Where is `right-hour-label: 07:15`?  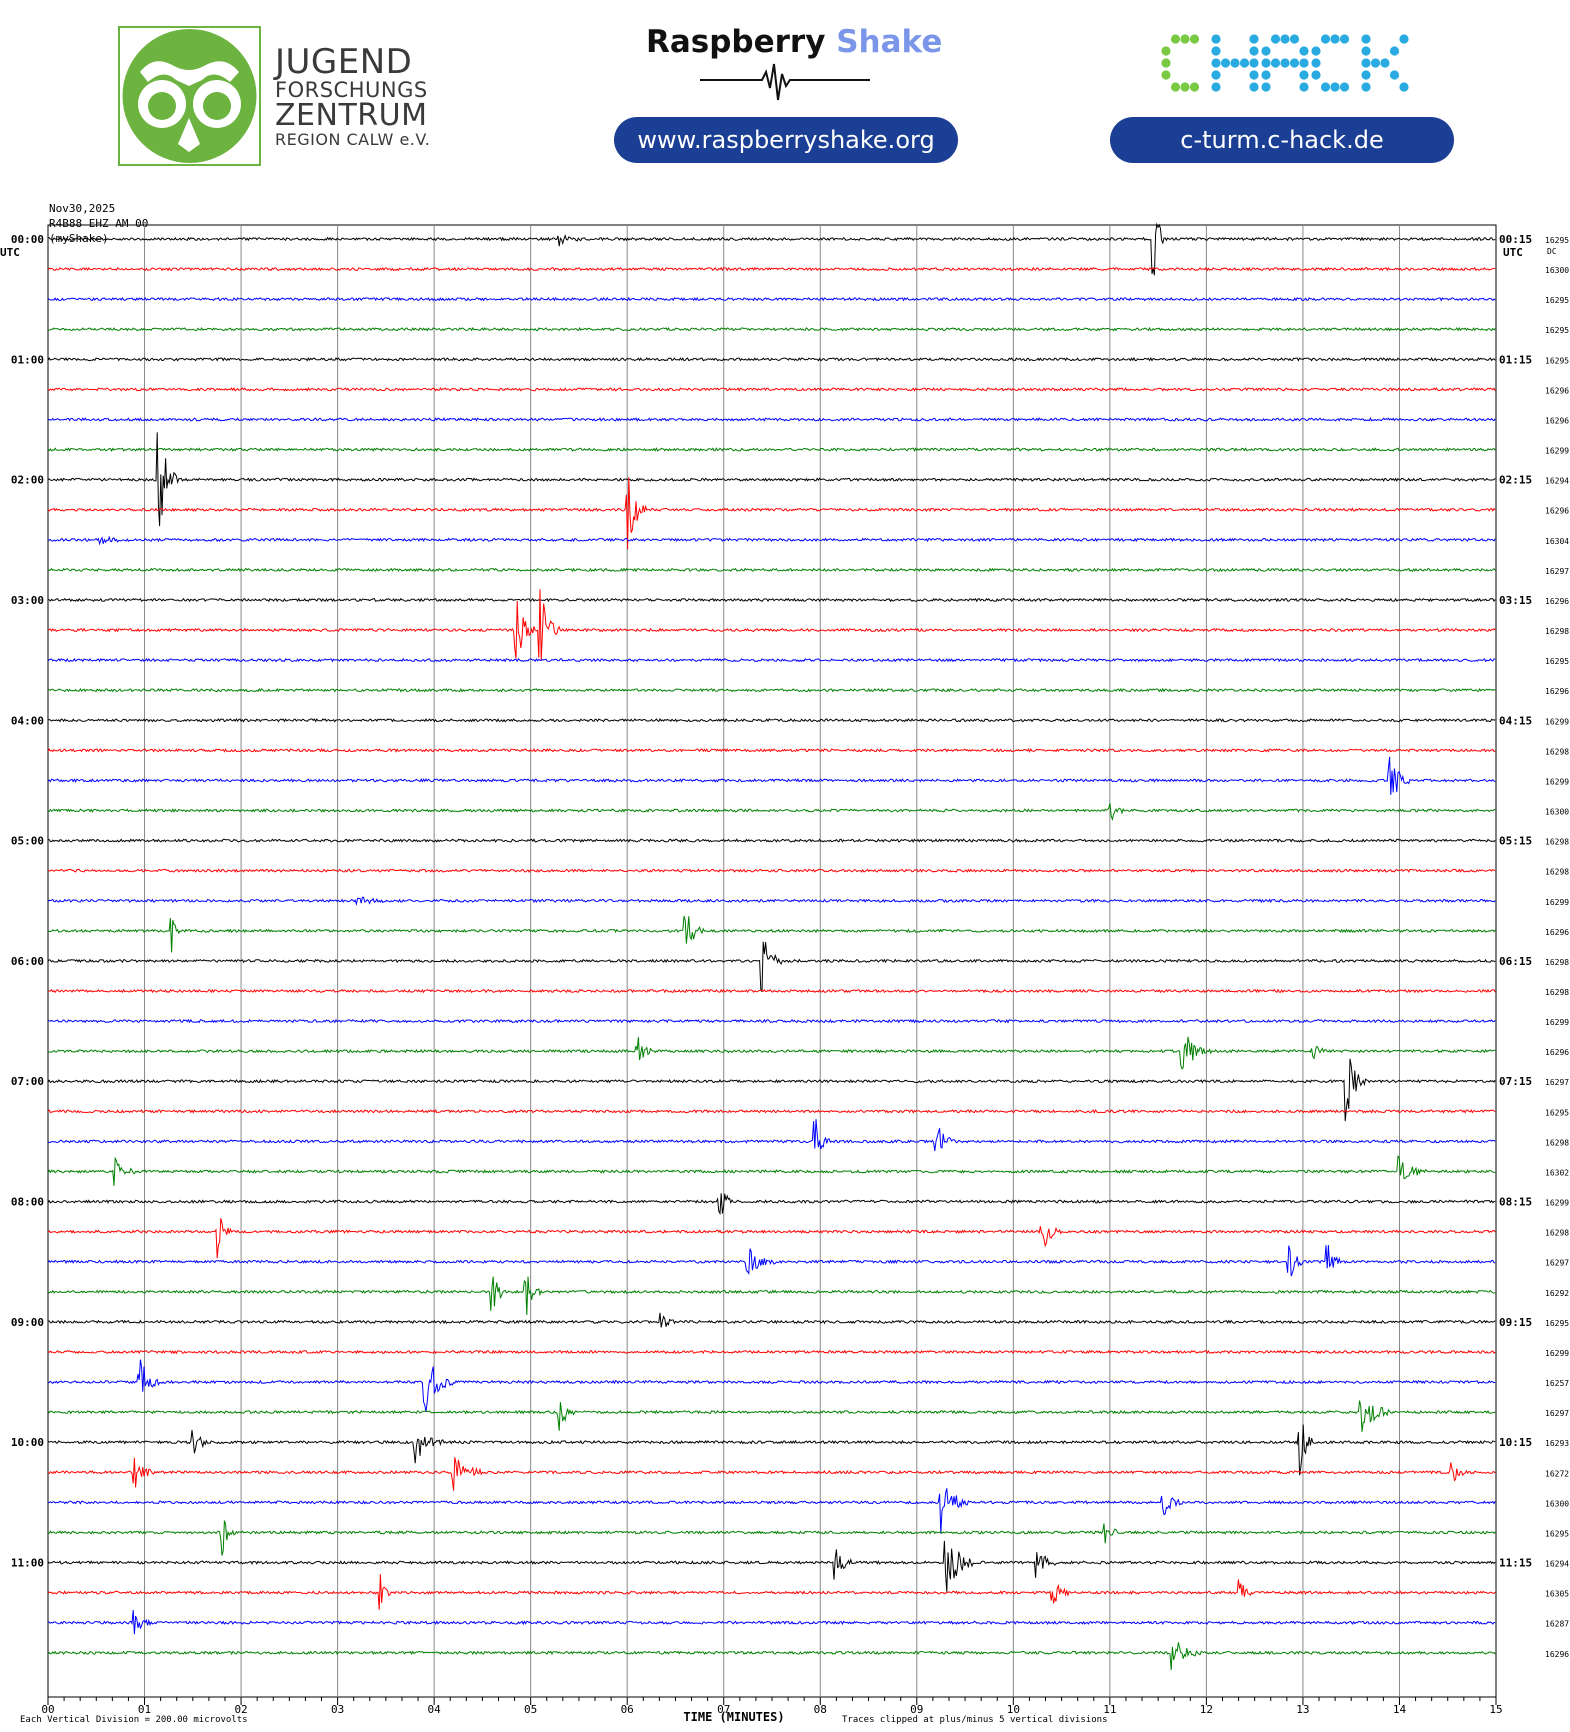 right-hour-label: 07:15 is located at coordinates (1515, 1081).